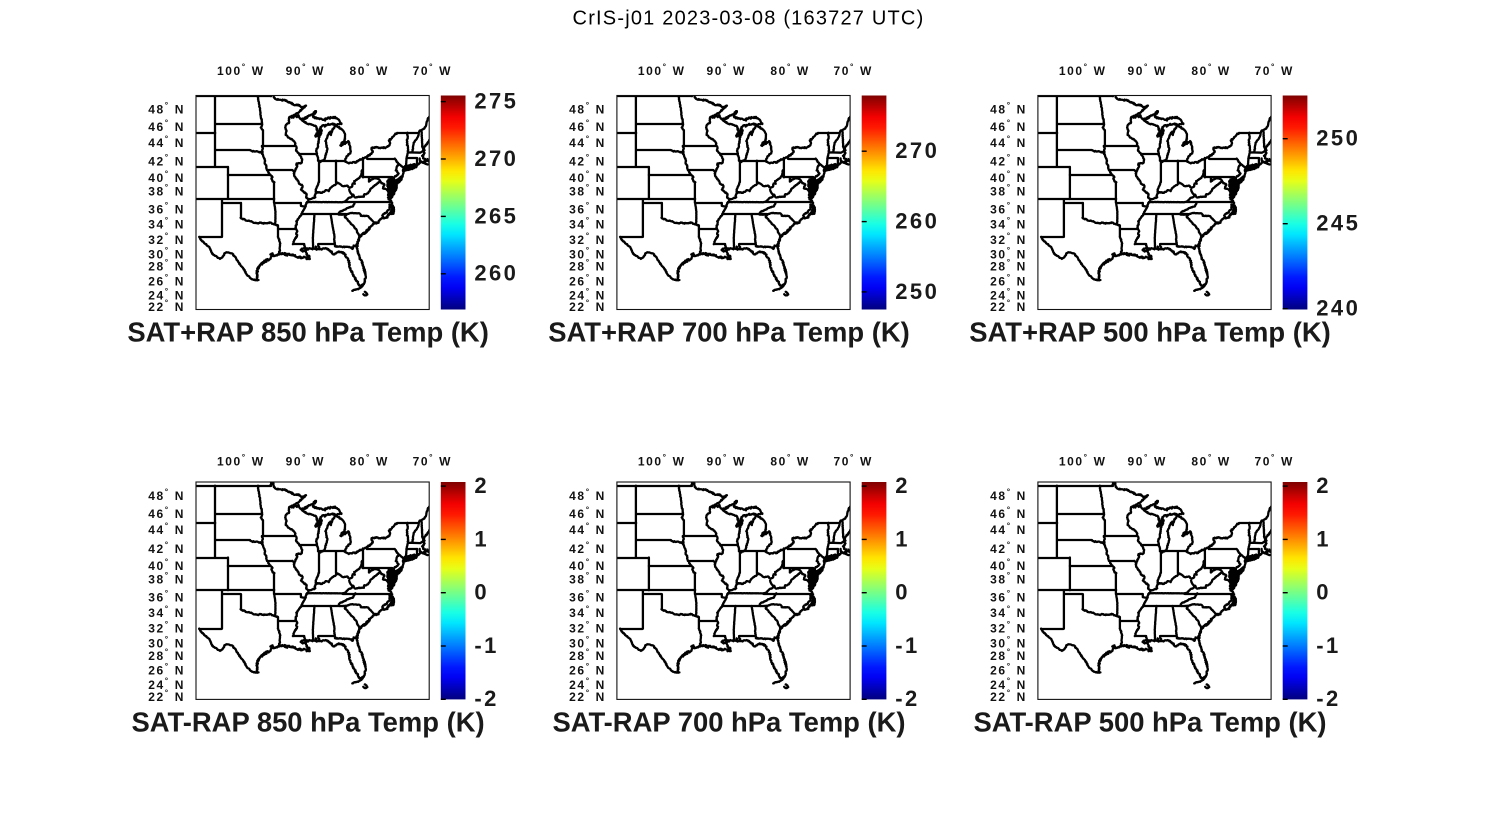 This screenshot has height=825, width=1500. What do you see at coordinates (496, 101) in the screenshot?
I see `svg-text: 275` at bounding box center [496, 101].